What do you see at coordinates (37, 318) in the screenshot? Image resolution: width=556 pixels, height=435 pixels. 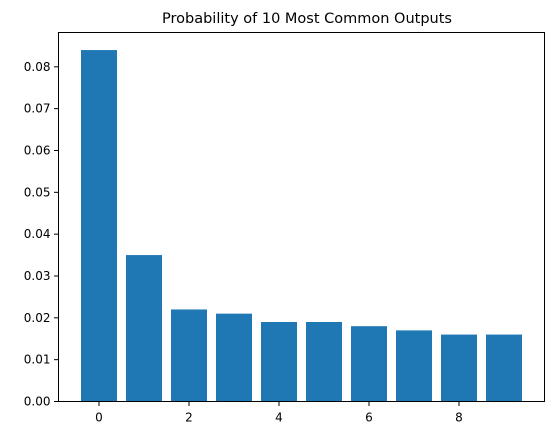 I see `y-tick-label: 0.02` at bounding box center [37, 318].